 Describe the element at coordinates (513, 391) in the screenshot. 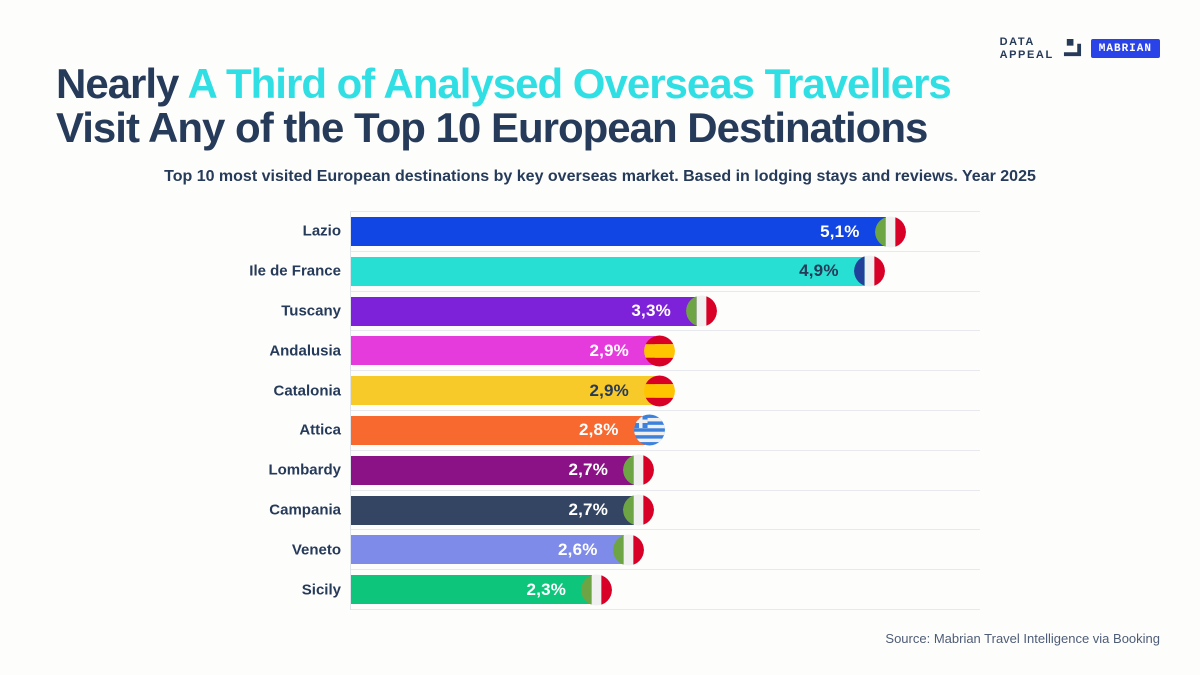

I see `bar-catalonia: 2,9%` at that location.